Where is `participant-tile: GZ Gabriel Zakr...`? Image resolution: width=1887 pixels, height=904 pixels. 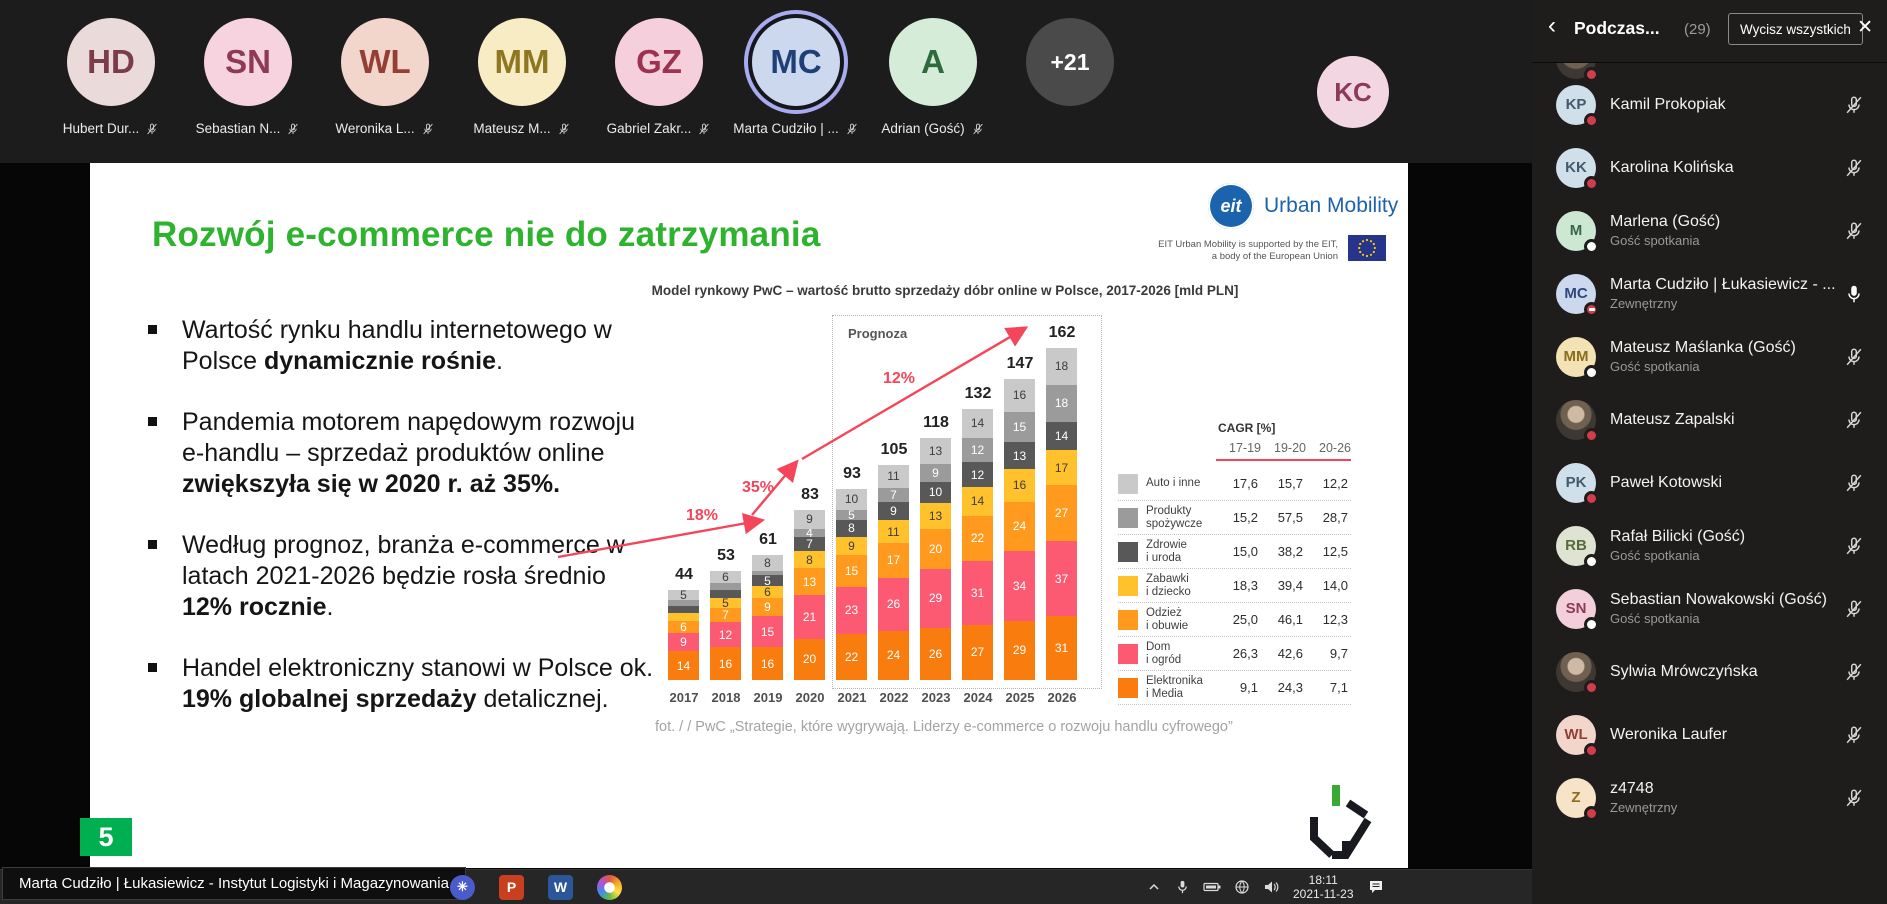 participant-tile: GZ Gabriel Zakr... is located at coordinates (658, 77).